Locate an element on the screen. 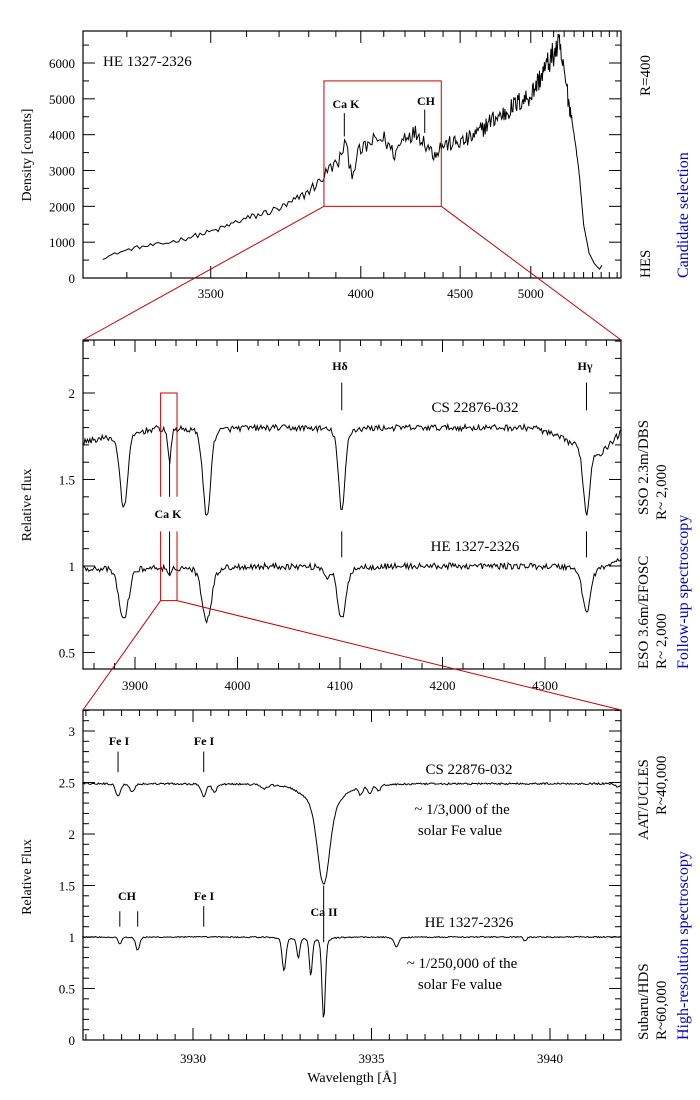 The width and height of the screenshot is (700, 1100). panel-3-y-axis-label: Relative Flux is located at coordinates (27, 877).